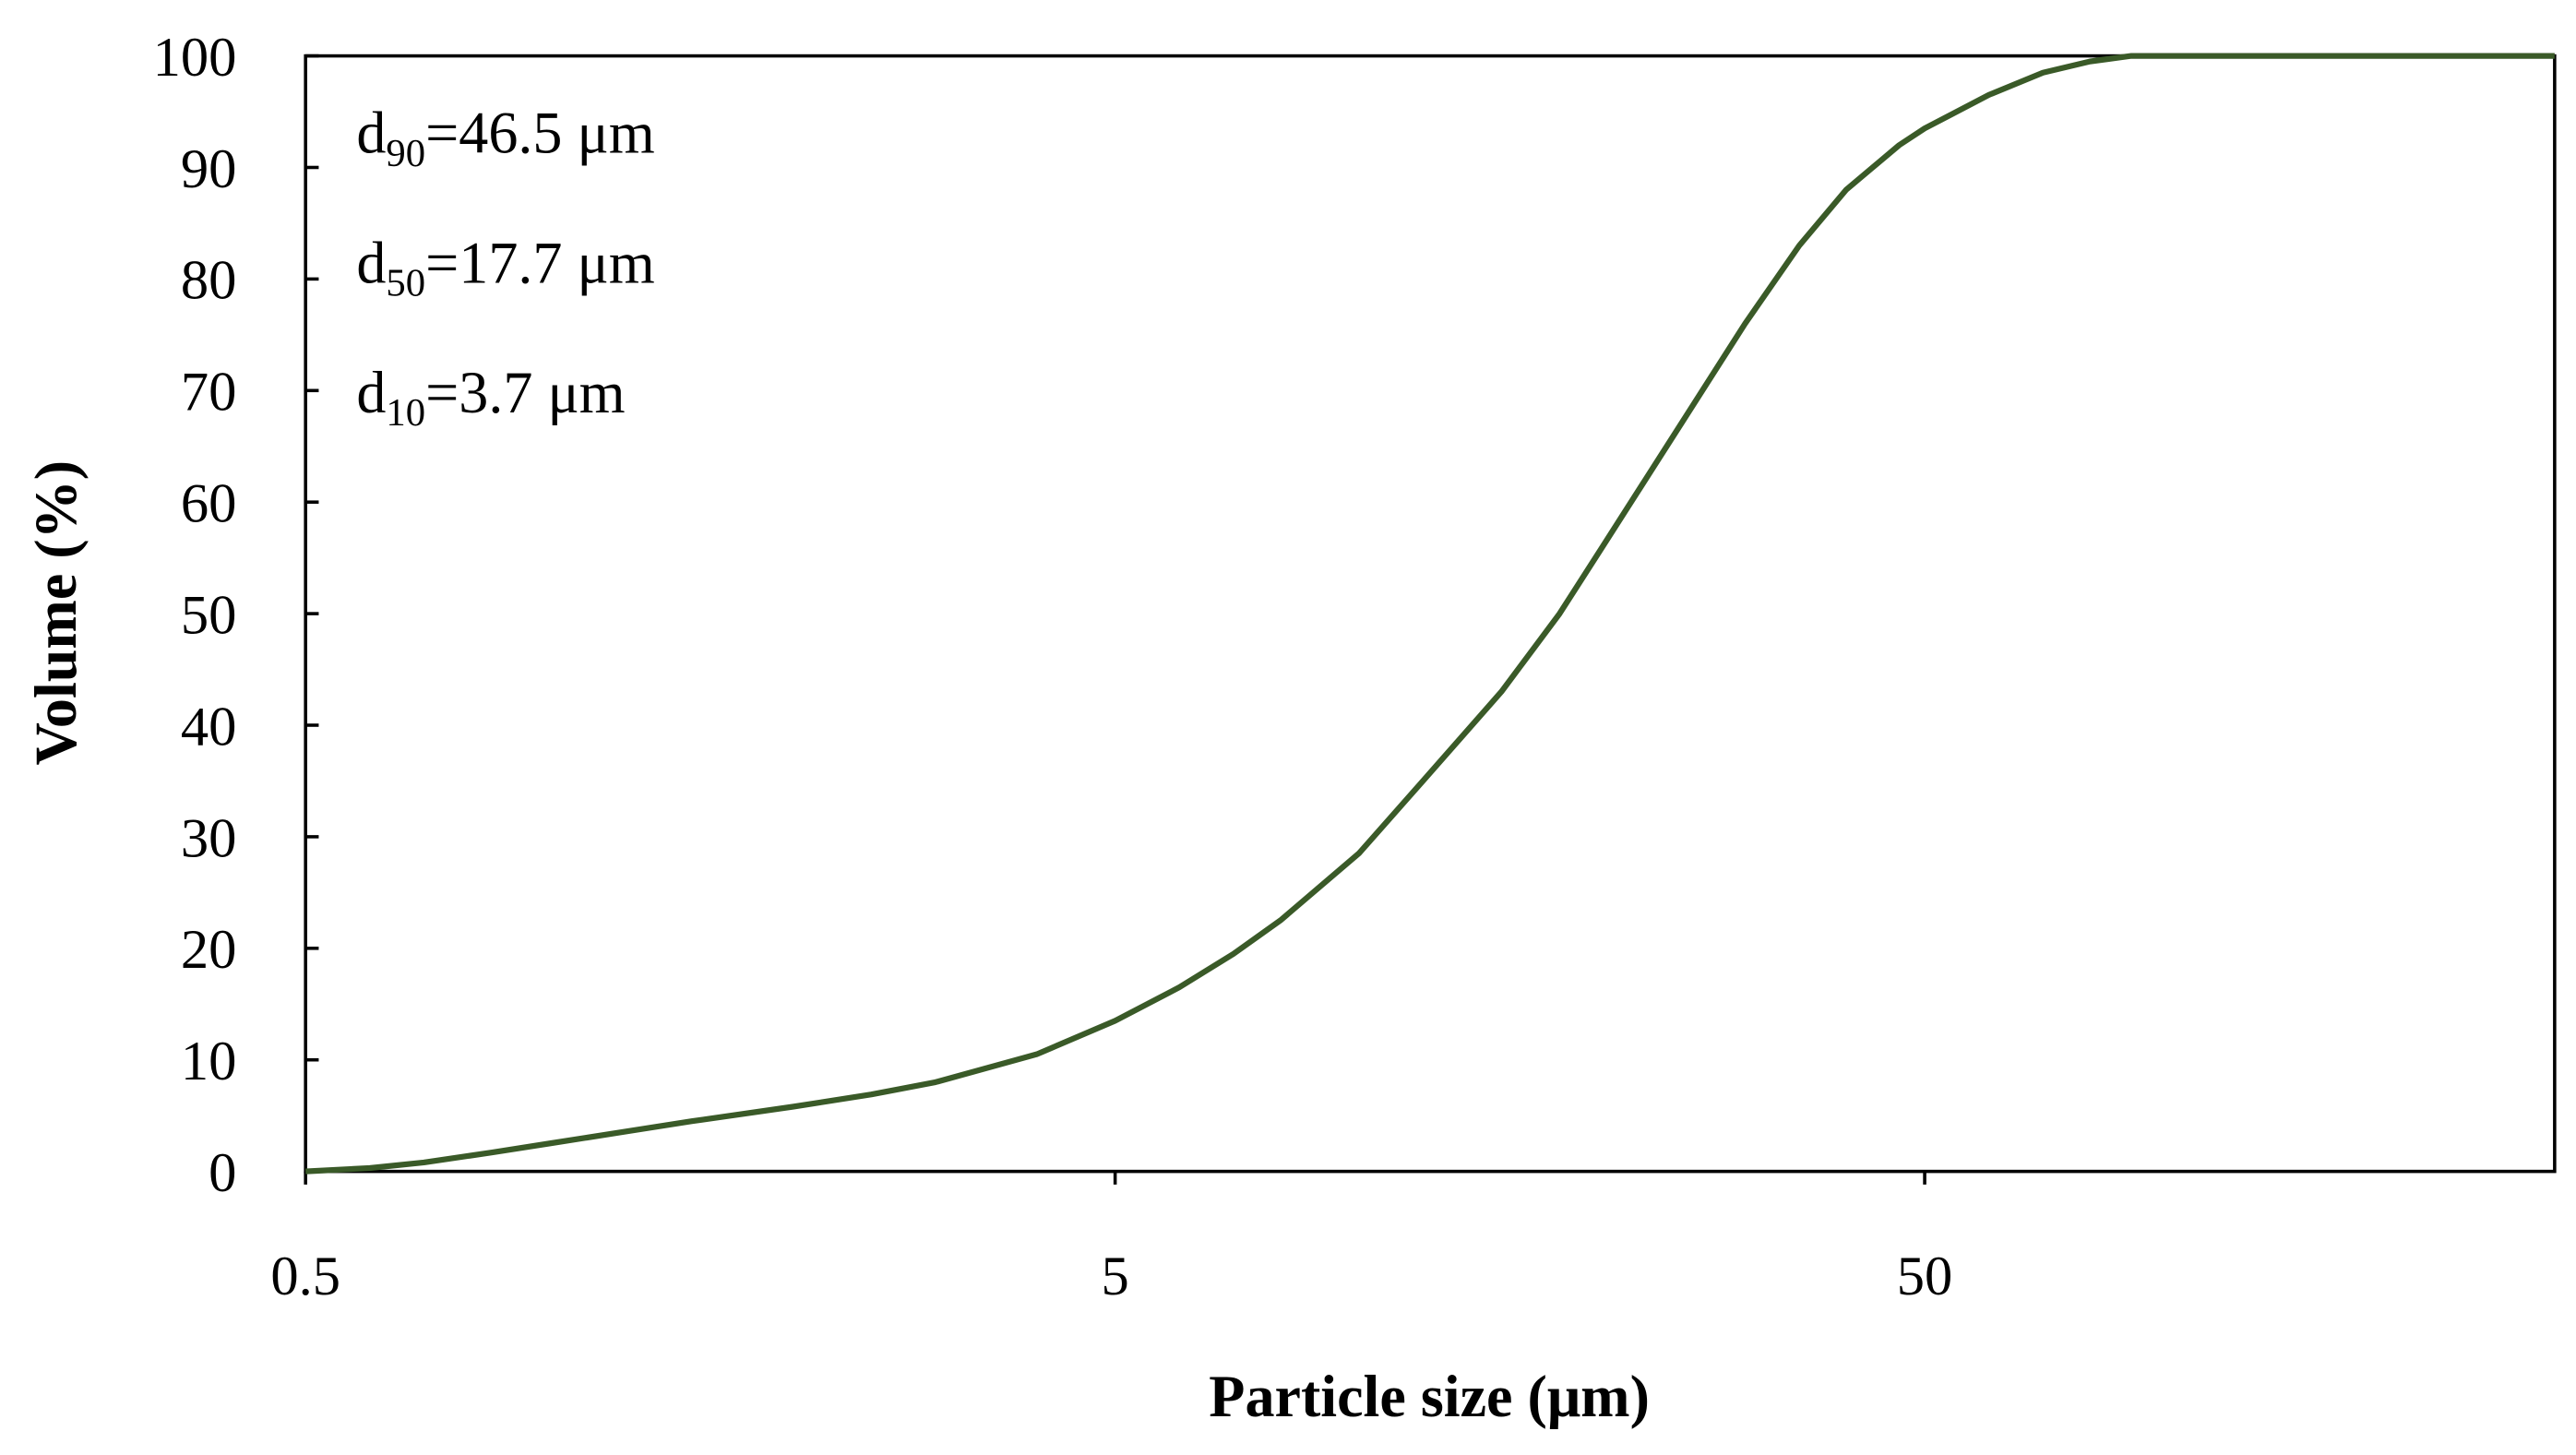  What do you see at coordinates (222, 1173) in the screenshot?
I see `y-tick-label: 0` at bounding box center [222, 1173].